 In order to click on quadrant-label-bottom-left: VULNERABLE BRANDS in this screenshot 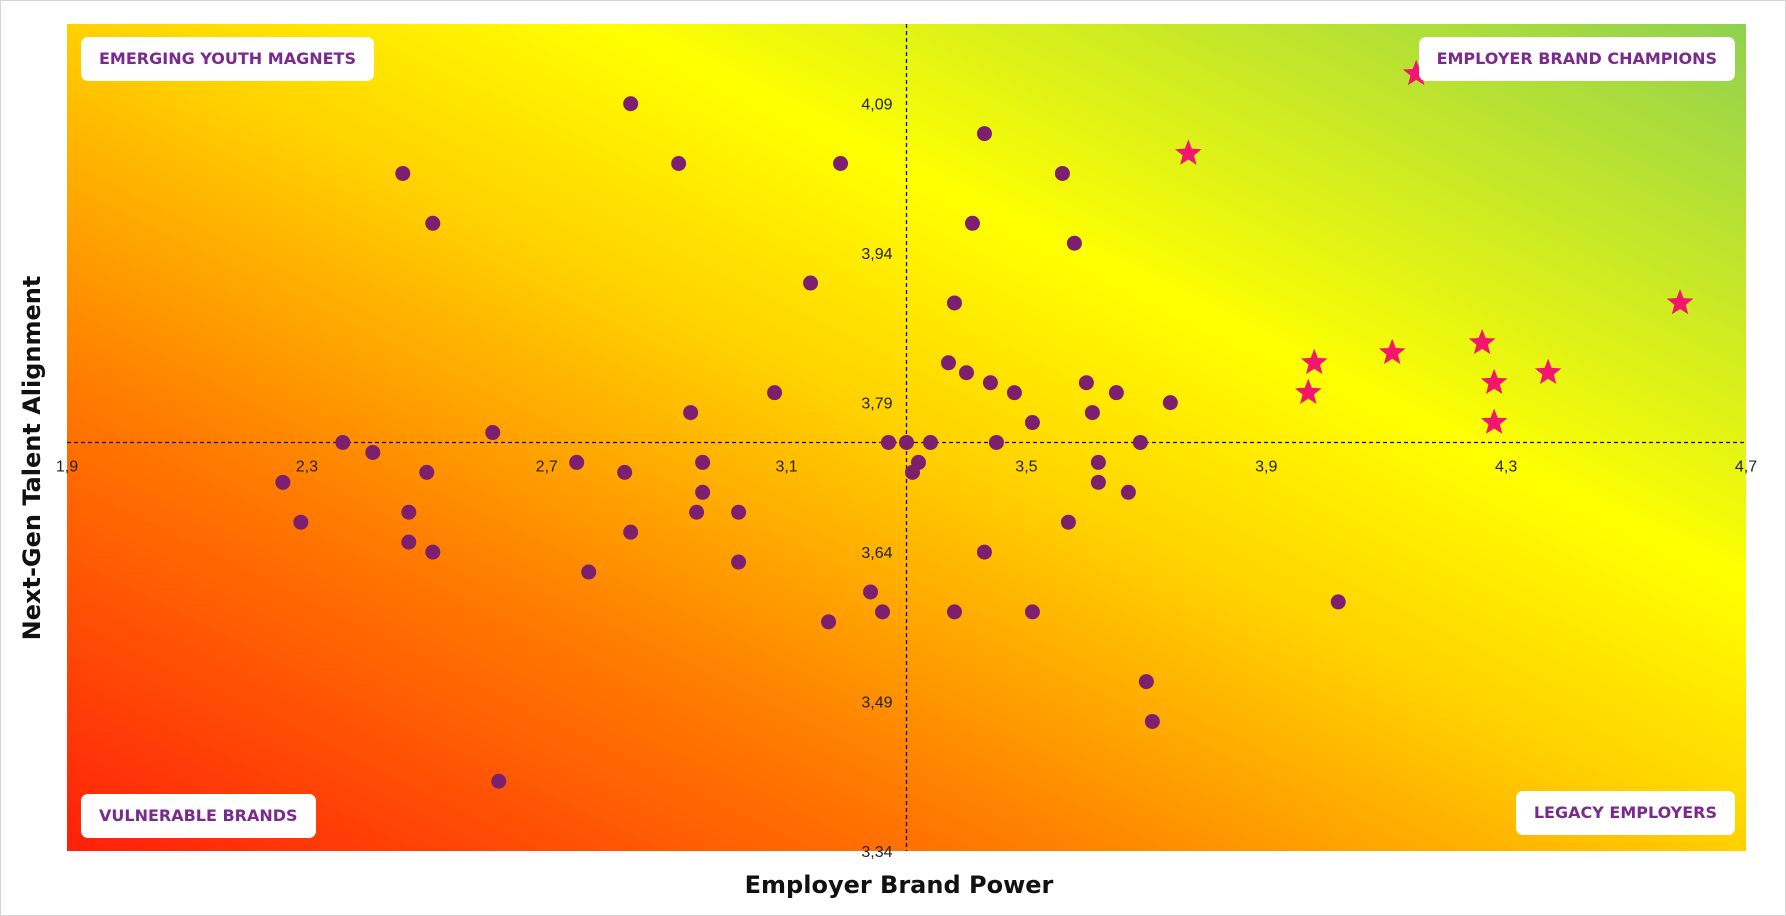, I will do `click(198, 816)`.